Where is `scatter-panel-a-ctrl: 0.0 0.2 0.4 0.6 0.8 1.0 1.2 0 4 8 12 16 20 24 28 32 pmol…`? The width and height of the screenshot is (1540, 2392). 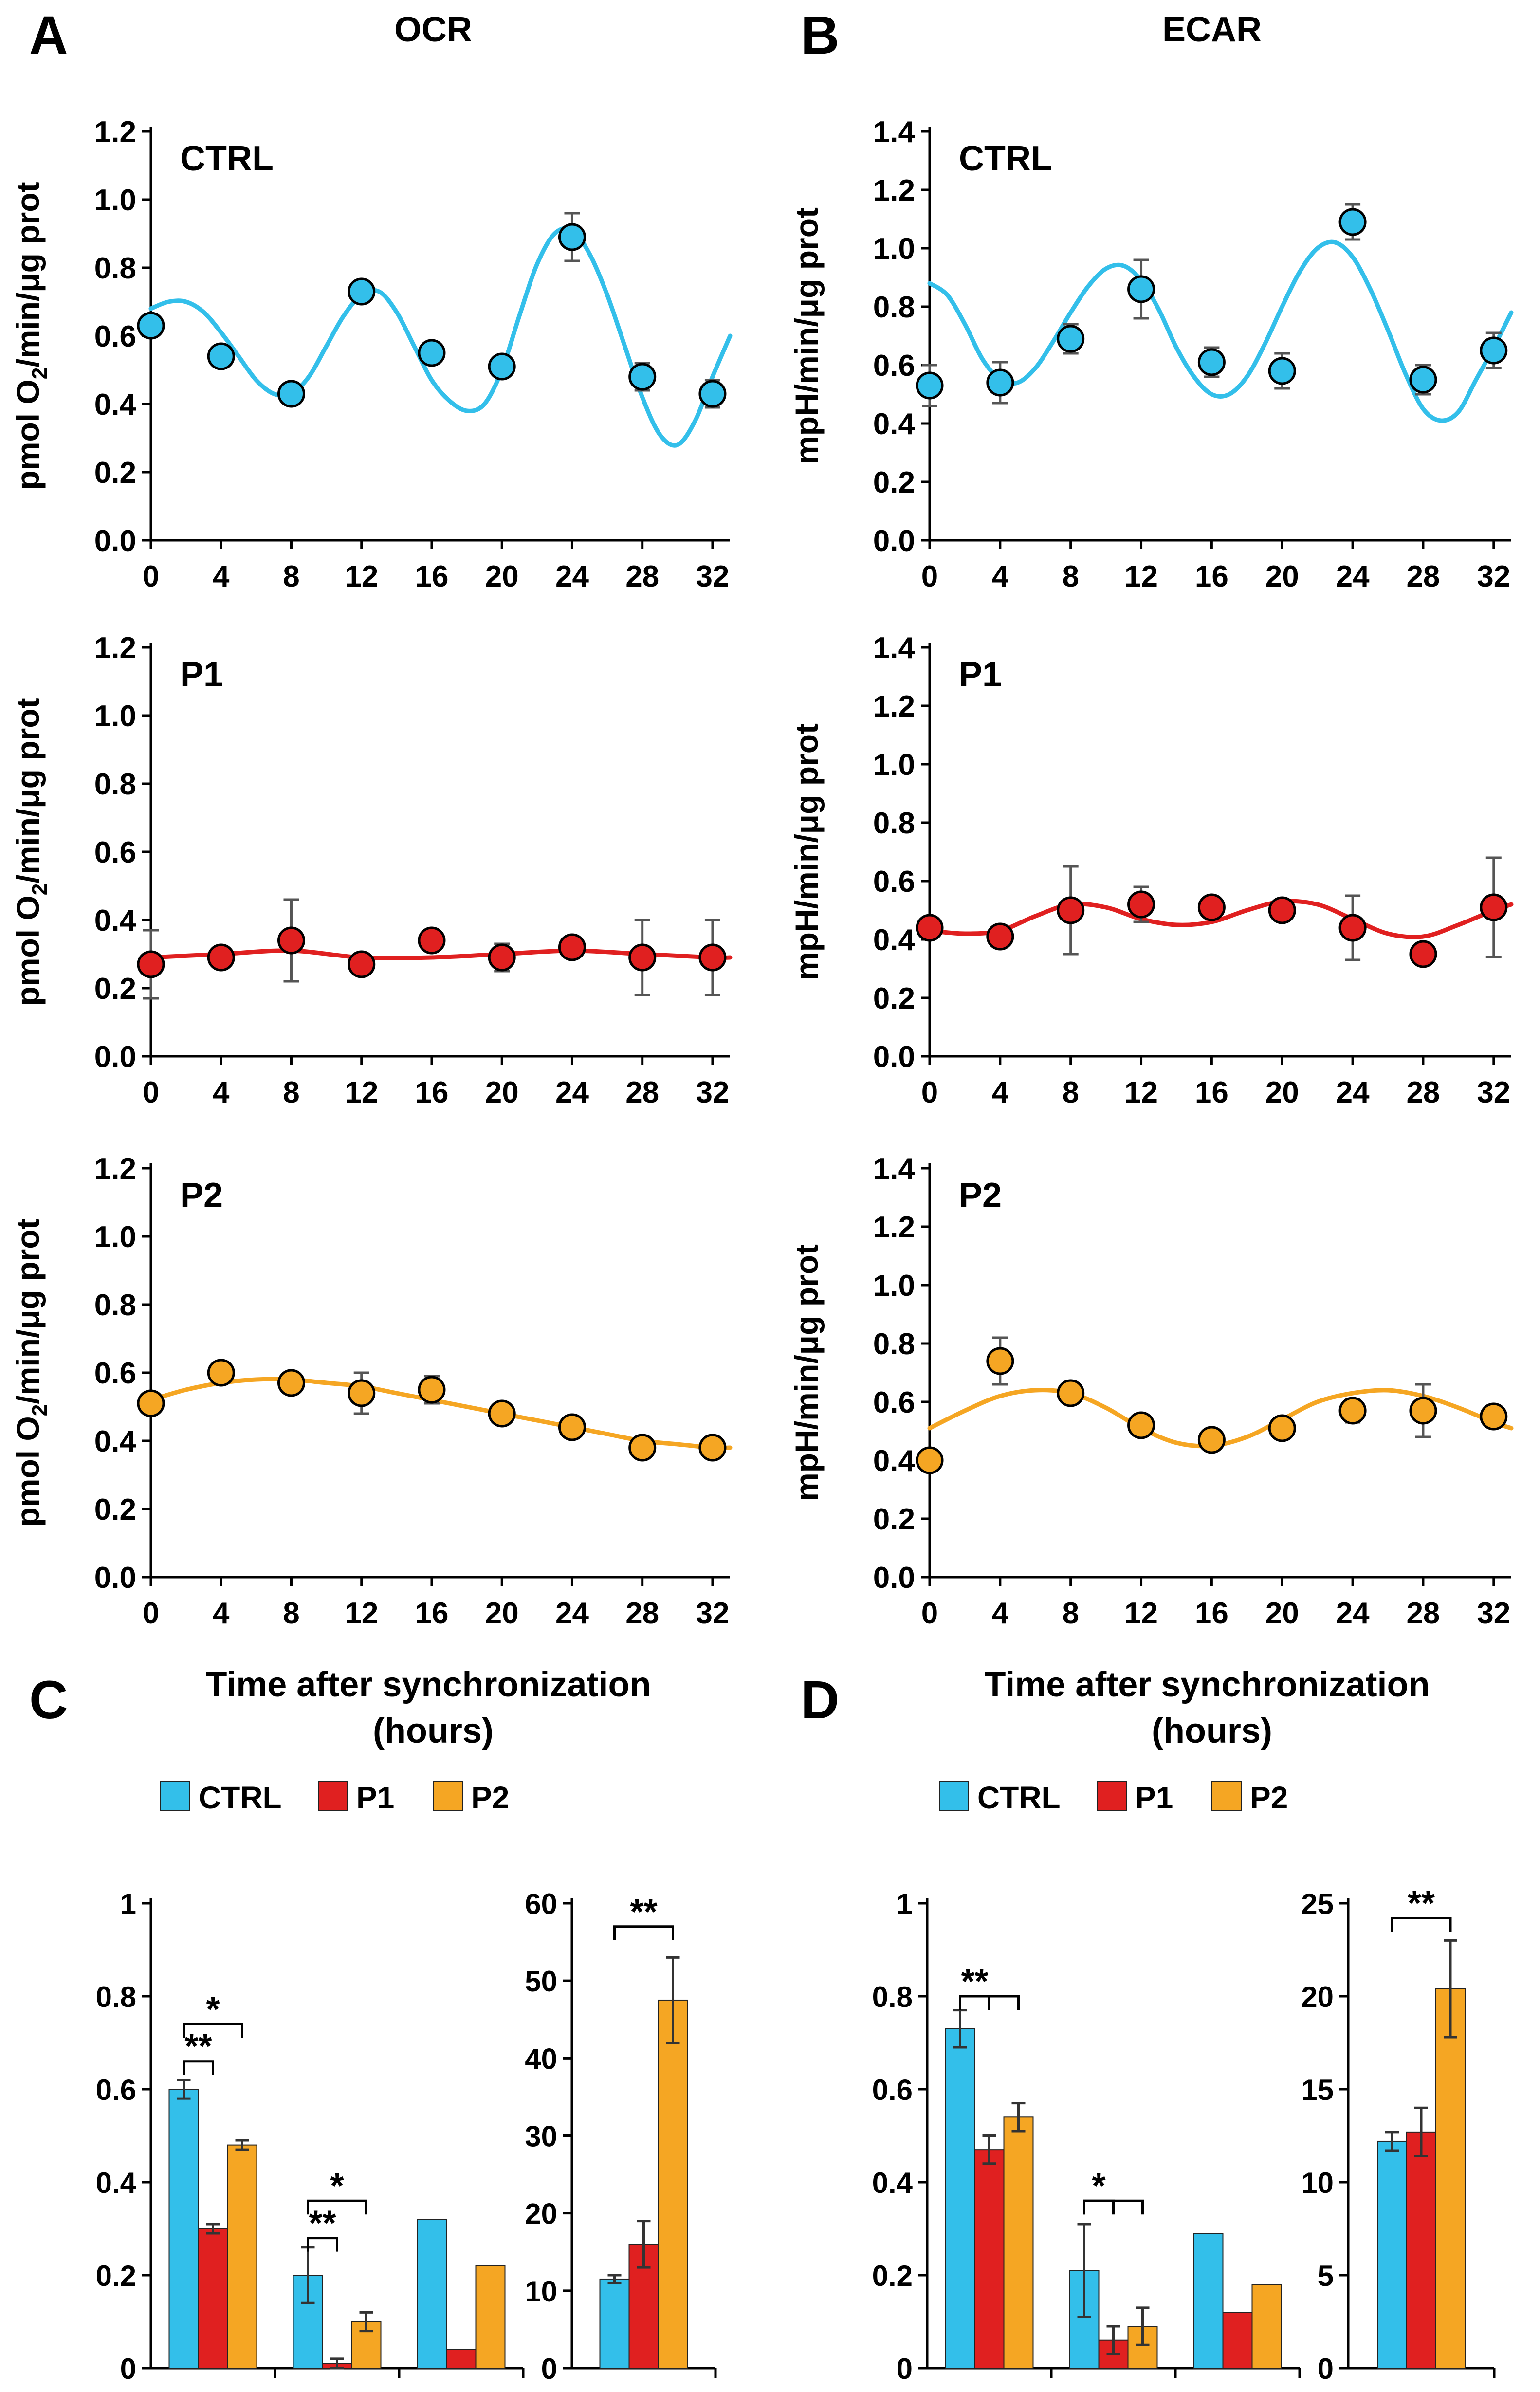
scatter-panel-a-ctrl: 0.0 0.2 0.4 0.6 0.8 1.0 1.2 0 4 8 12 16 20 24 28 32 pmol… is located at coordinates (372, 354).